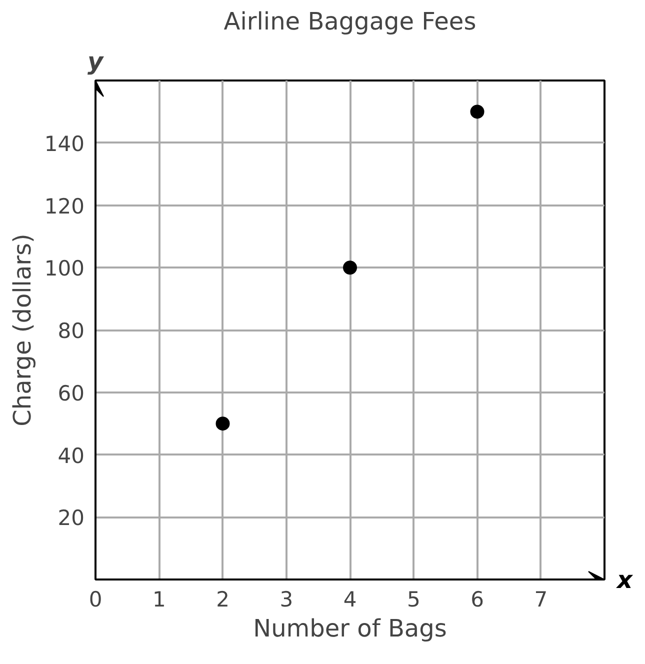 The width and height of the screenshot is (645, 664). What do you see at coordinates (64, 268) in the screenshot?
I see `y-tick-label: 100` at bounding box center [64, 268].